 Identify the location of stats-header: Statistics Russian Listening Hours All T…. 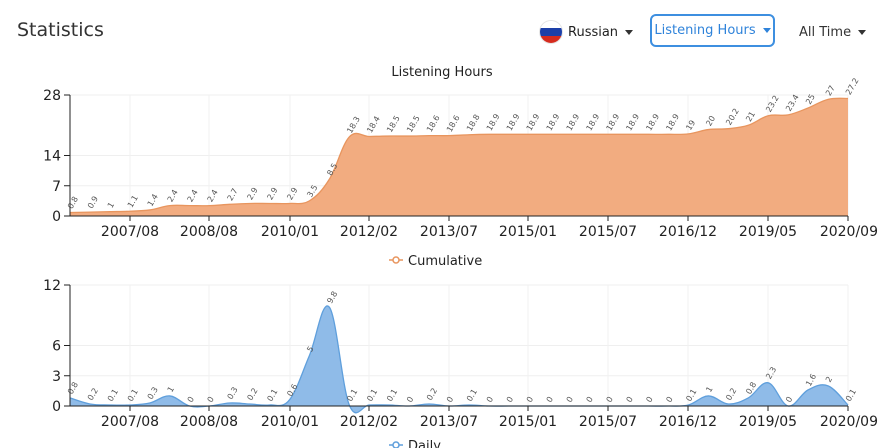
(444, 31).